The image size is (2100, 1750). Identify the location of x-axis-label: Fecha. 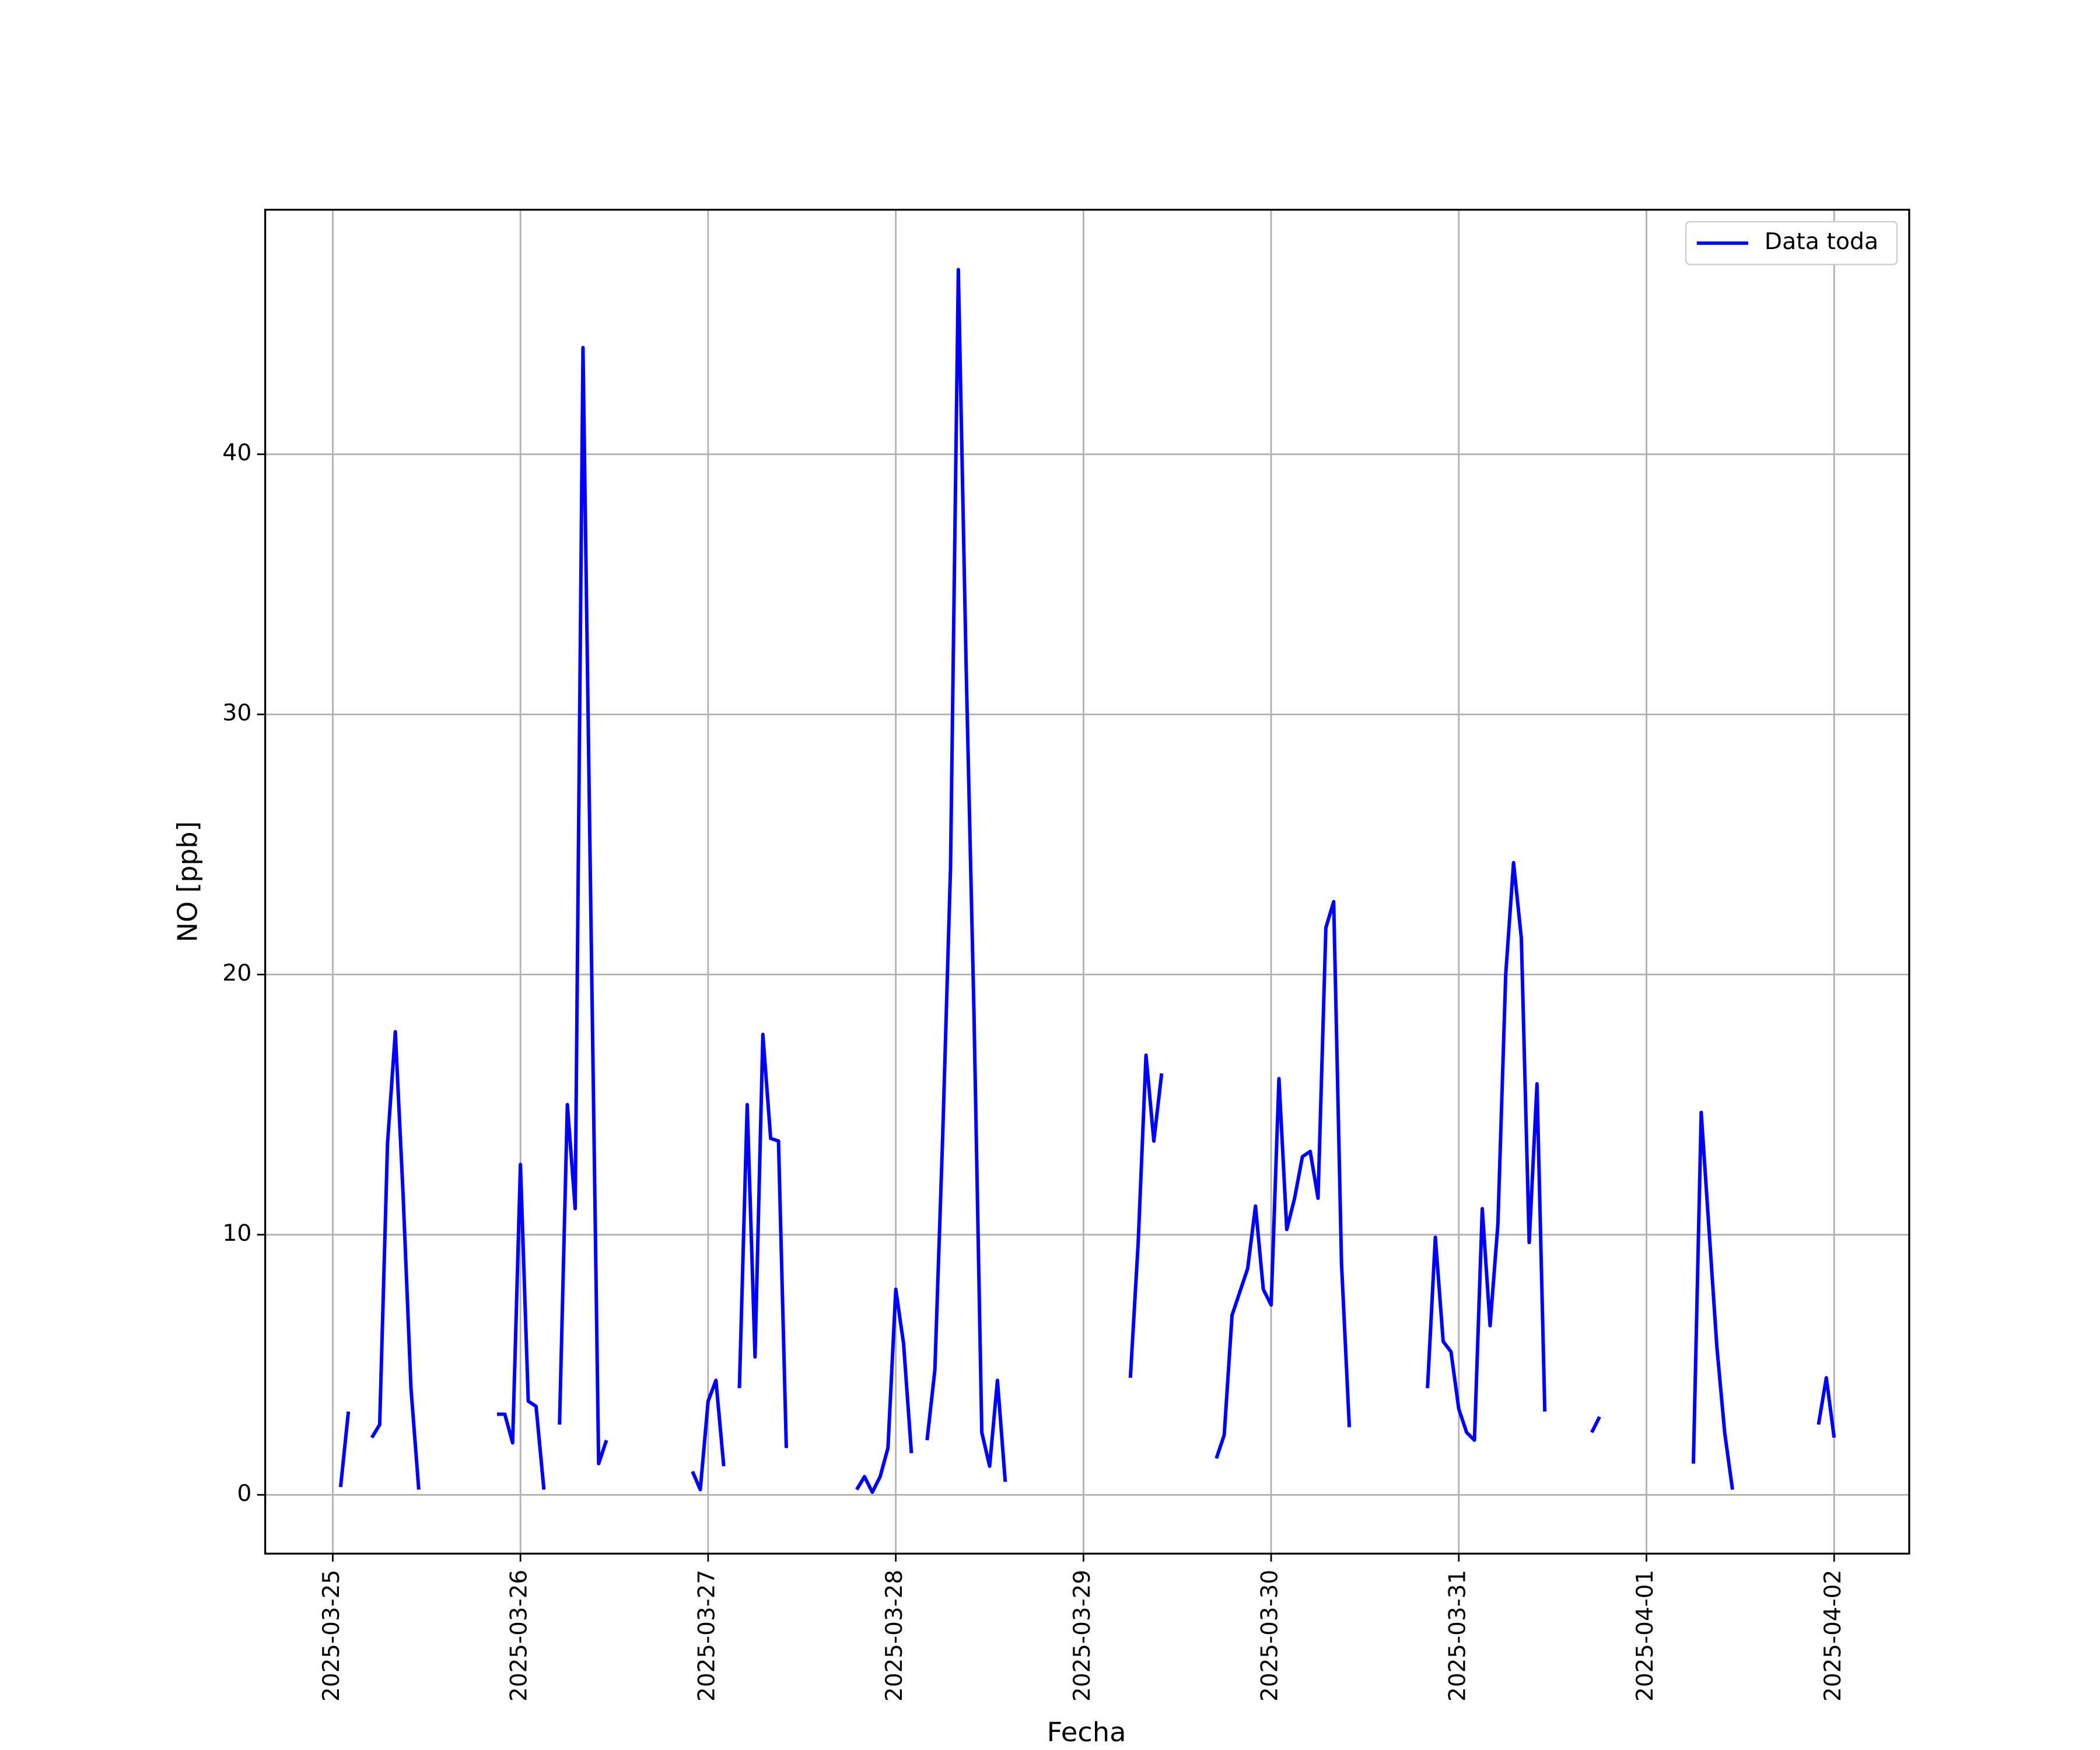
(1086, 1732).